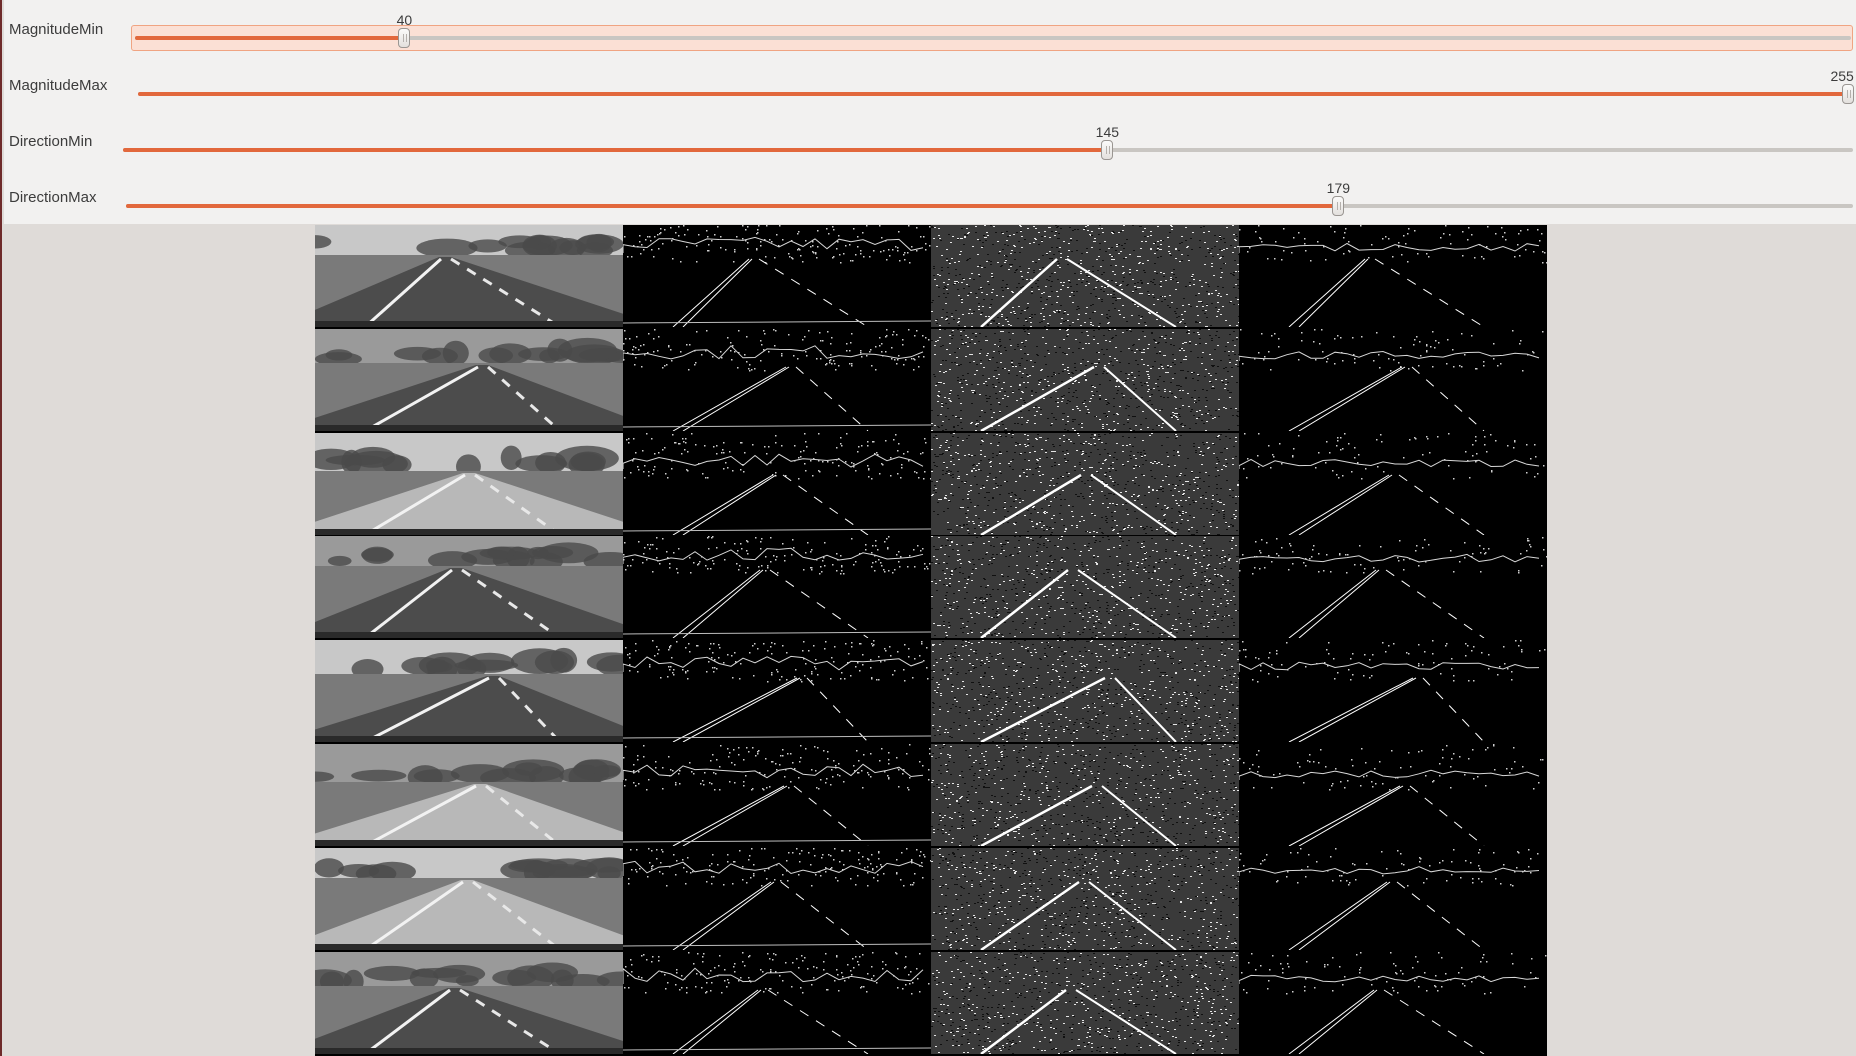  Describe the element at coordinates (53, 197) in the screenshot. I see `trackbar-label: DirectionMax` at that location.